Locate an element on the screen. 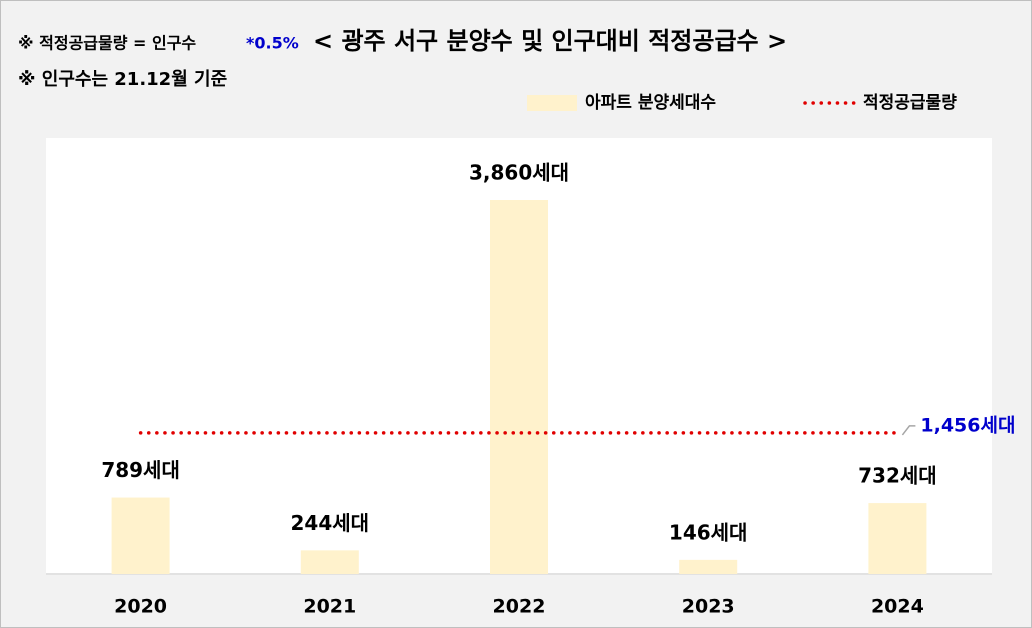 The width and height of the screenshot is (1032, 628). note-highlight: *0.5% is located at coordinates (272, 43).